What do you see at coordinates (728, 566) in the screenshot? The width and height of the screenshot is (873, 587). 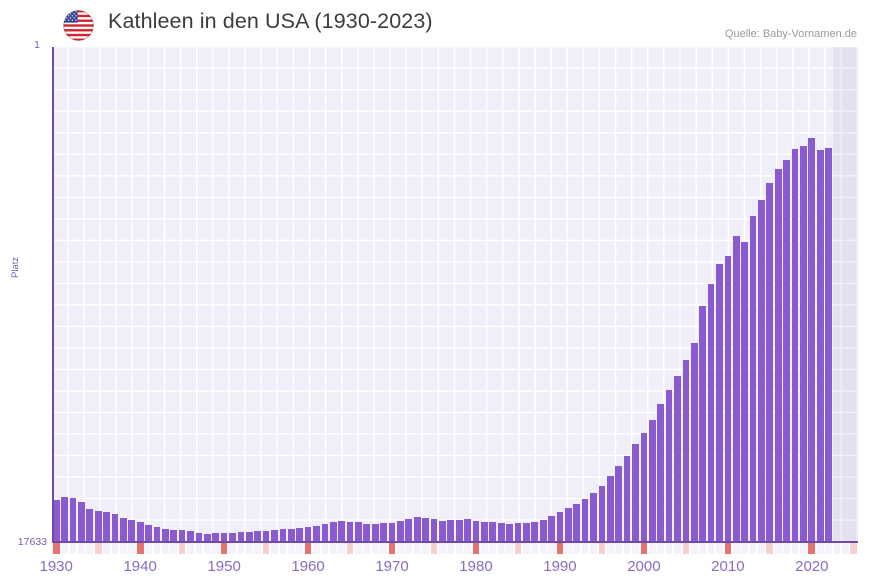 I see `x-axis-tick-label: 2010` at bounding box center [728, 566].